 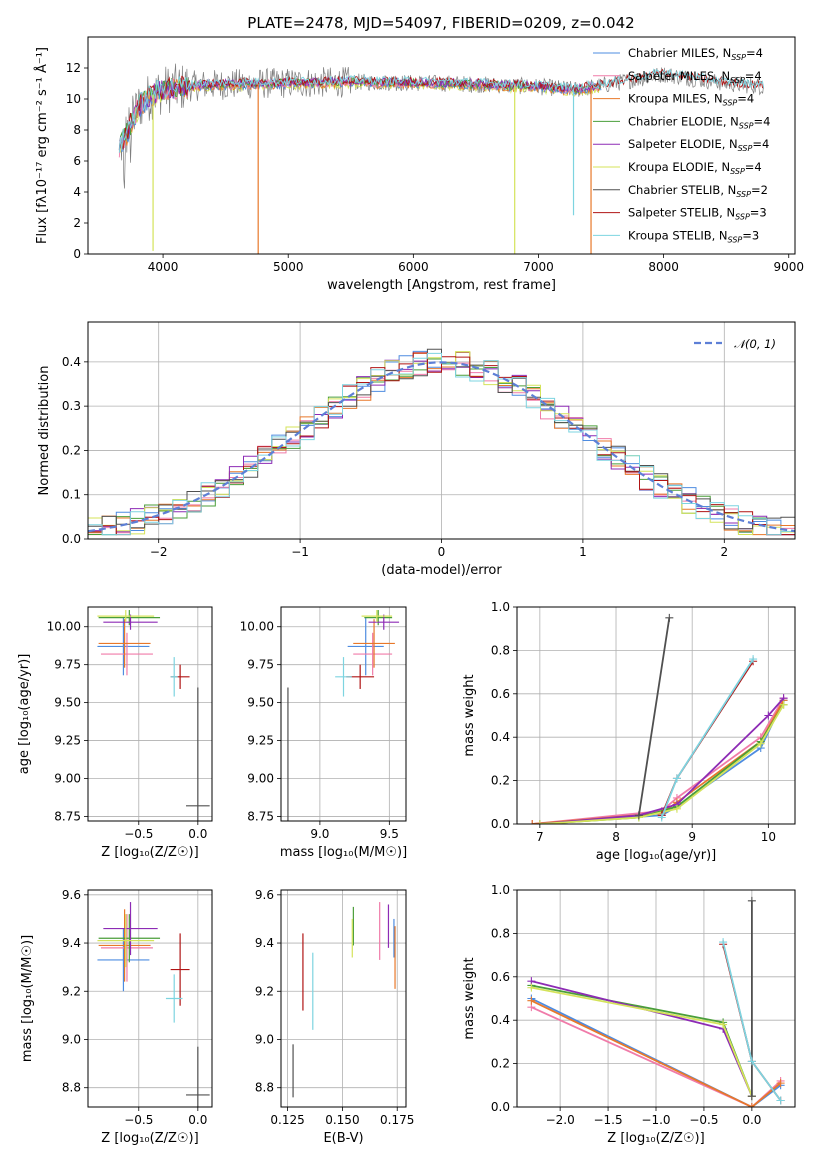 I want to click on legend-entry: Kroupa ELODIE, NSSP=4, so click(x=695, y=168).